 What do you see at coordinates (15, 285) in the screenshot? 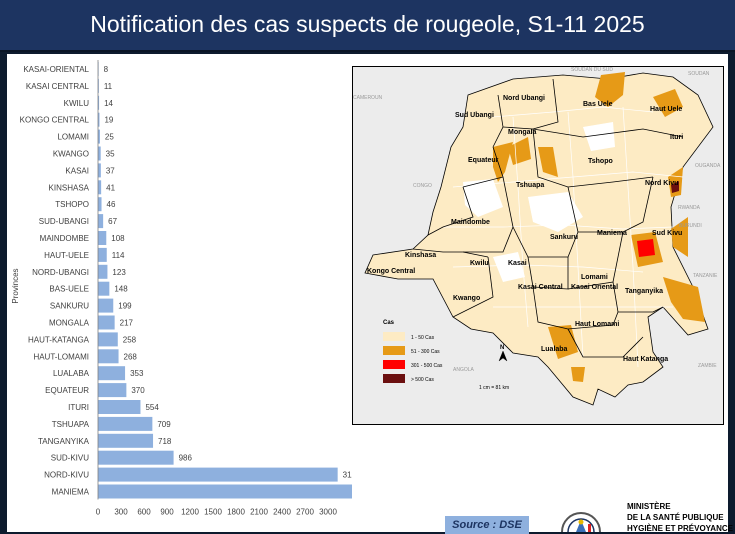
I see `y-axis-title: Provinces` at bounding box center [15, 285].